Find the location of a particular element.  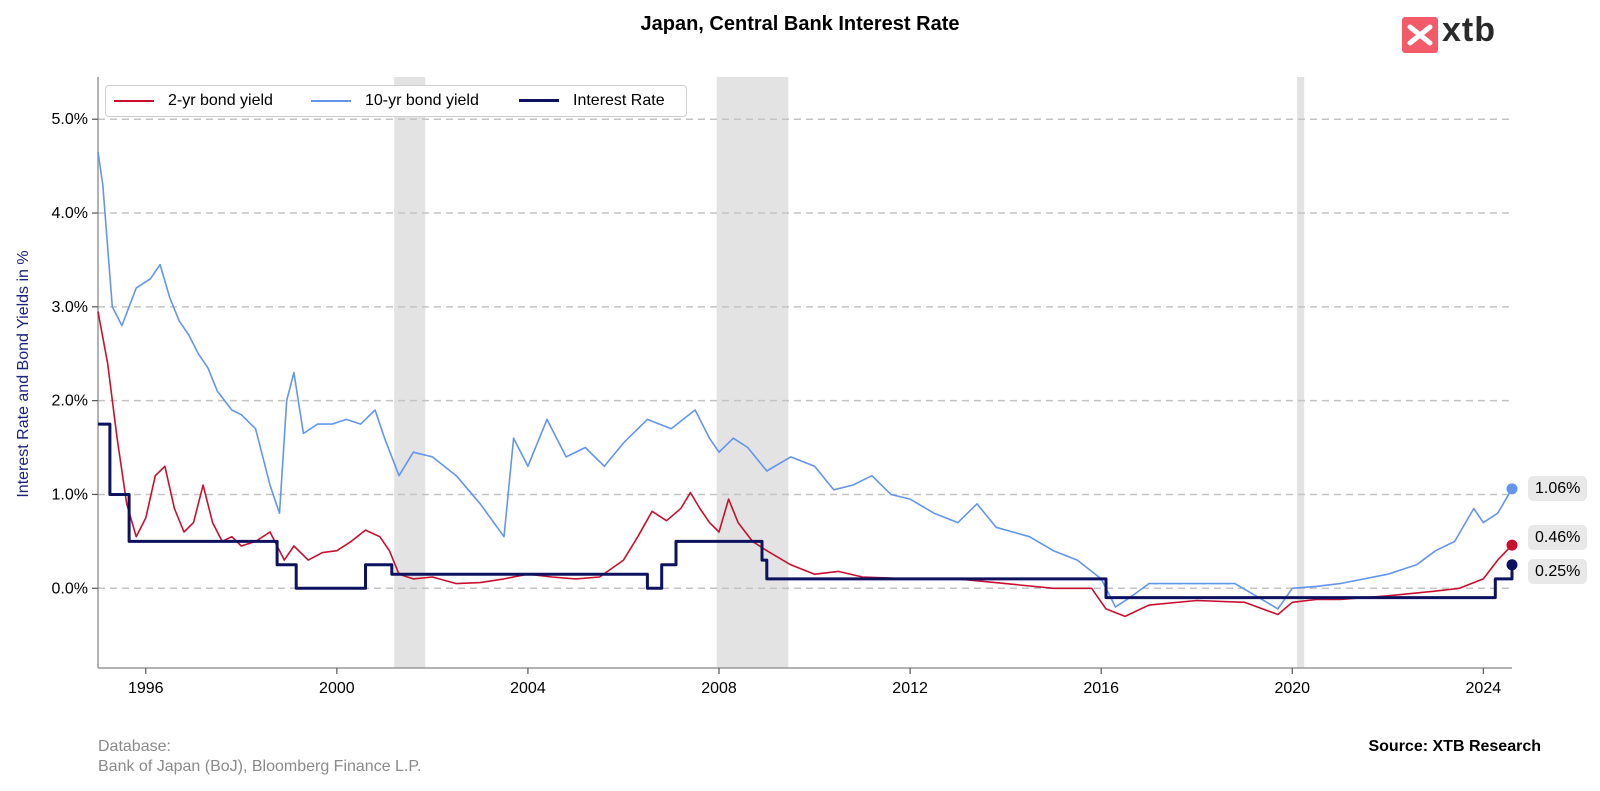

legend-swatch-2yr is located at coordinates (134, 100).